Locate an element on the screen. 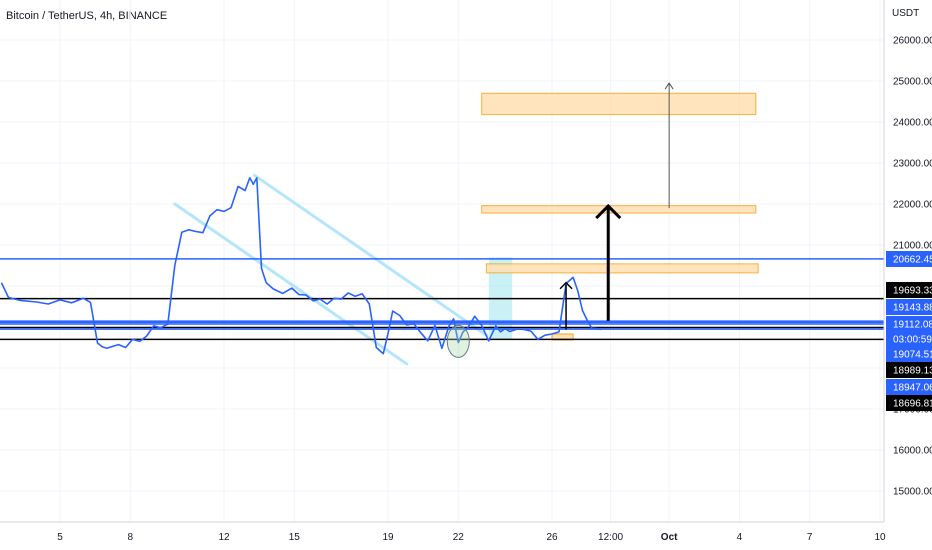 This screenshot has width=932, height=550. x-tick-label: 4 is located at coordinates (740, 537).